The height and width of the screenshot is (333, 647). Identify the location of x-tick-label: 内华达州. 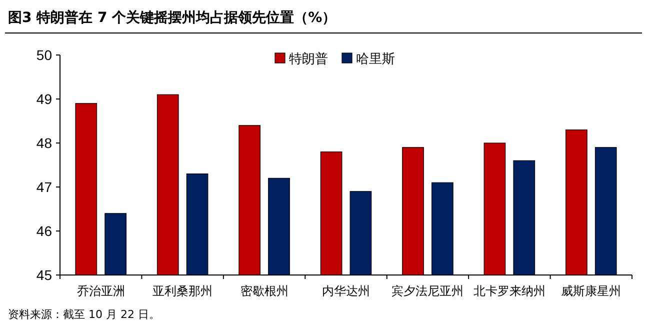
(346, 291).